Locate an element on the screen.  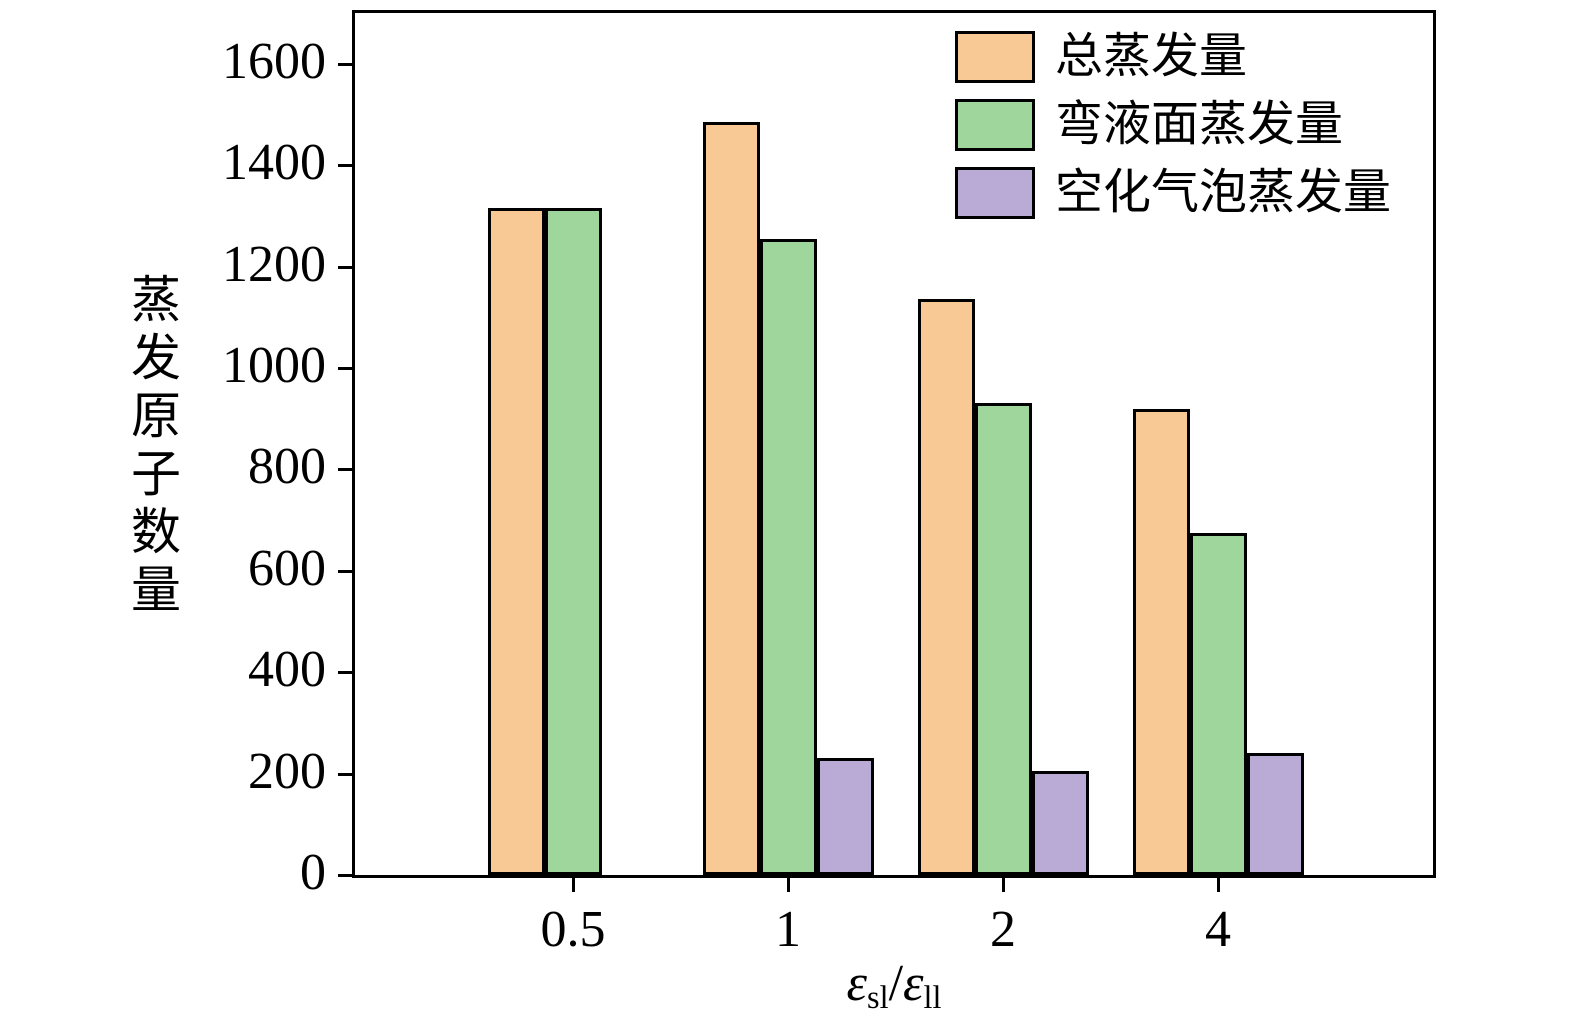
x-label-sub-ll: ll is located at coordinates (932, 997).